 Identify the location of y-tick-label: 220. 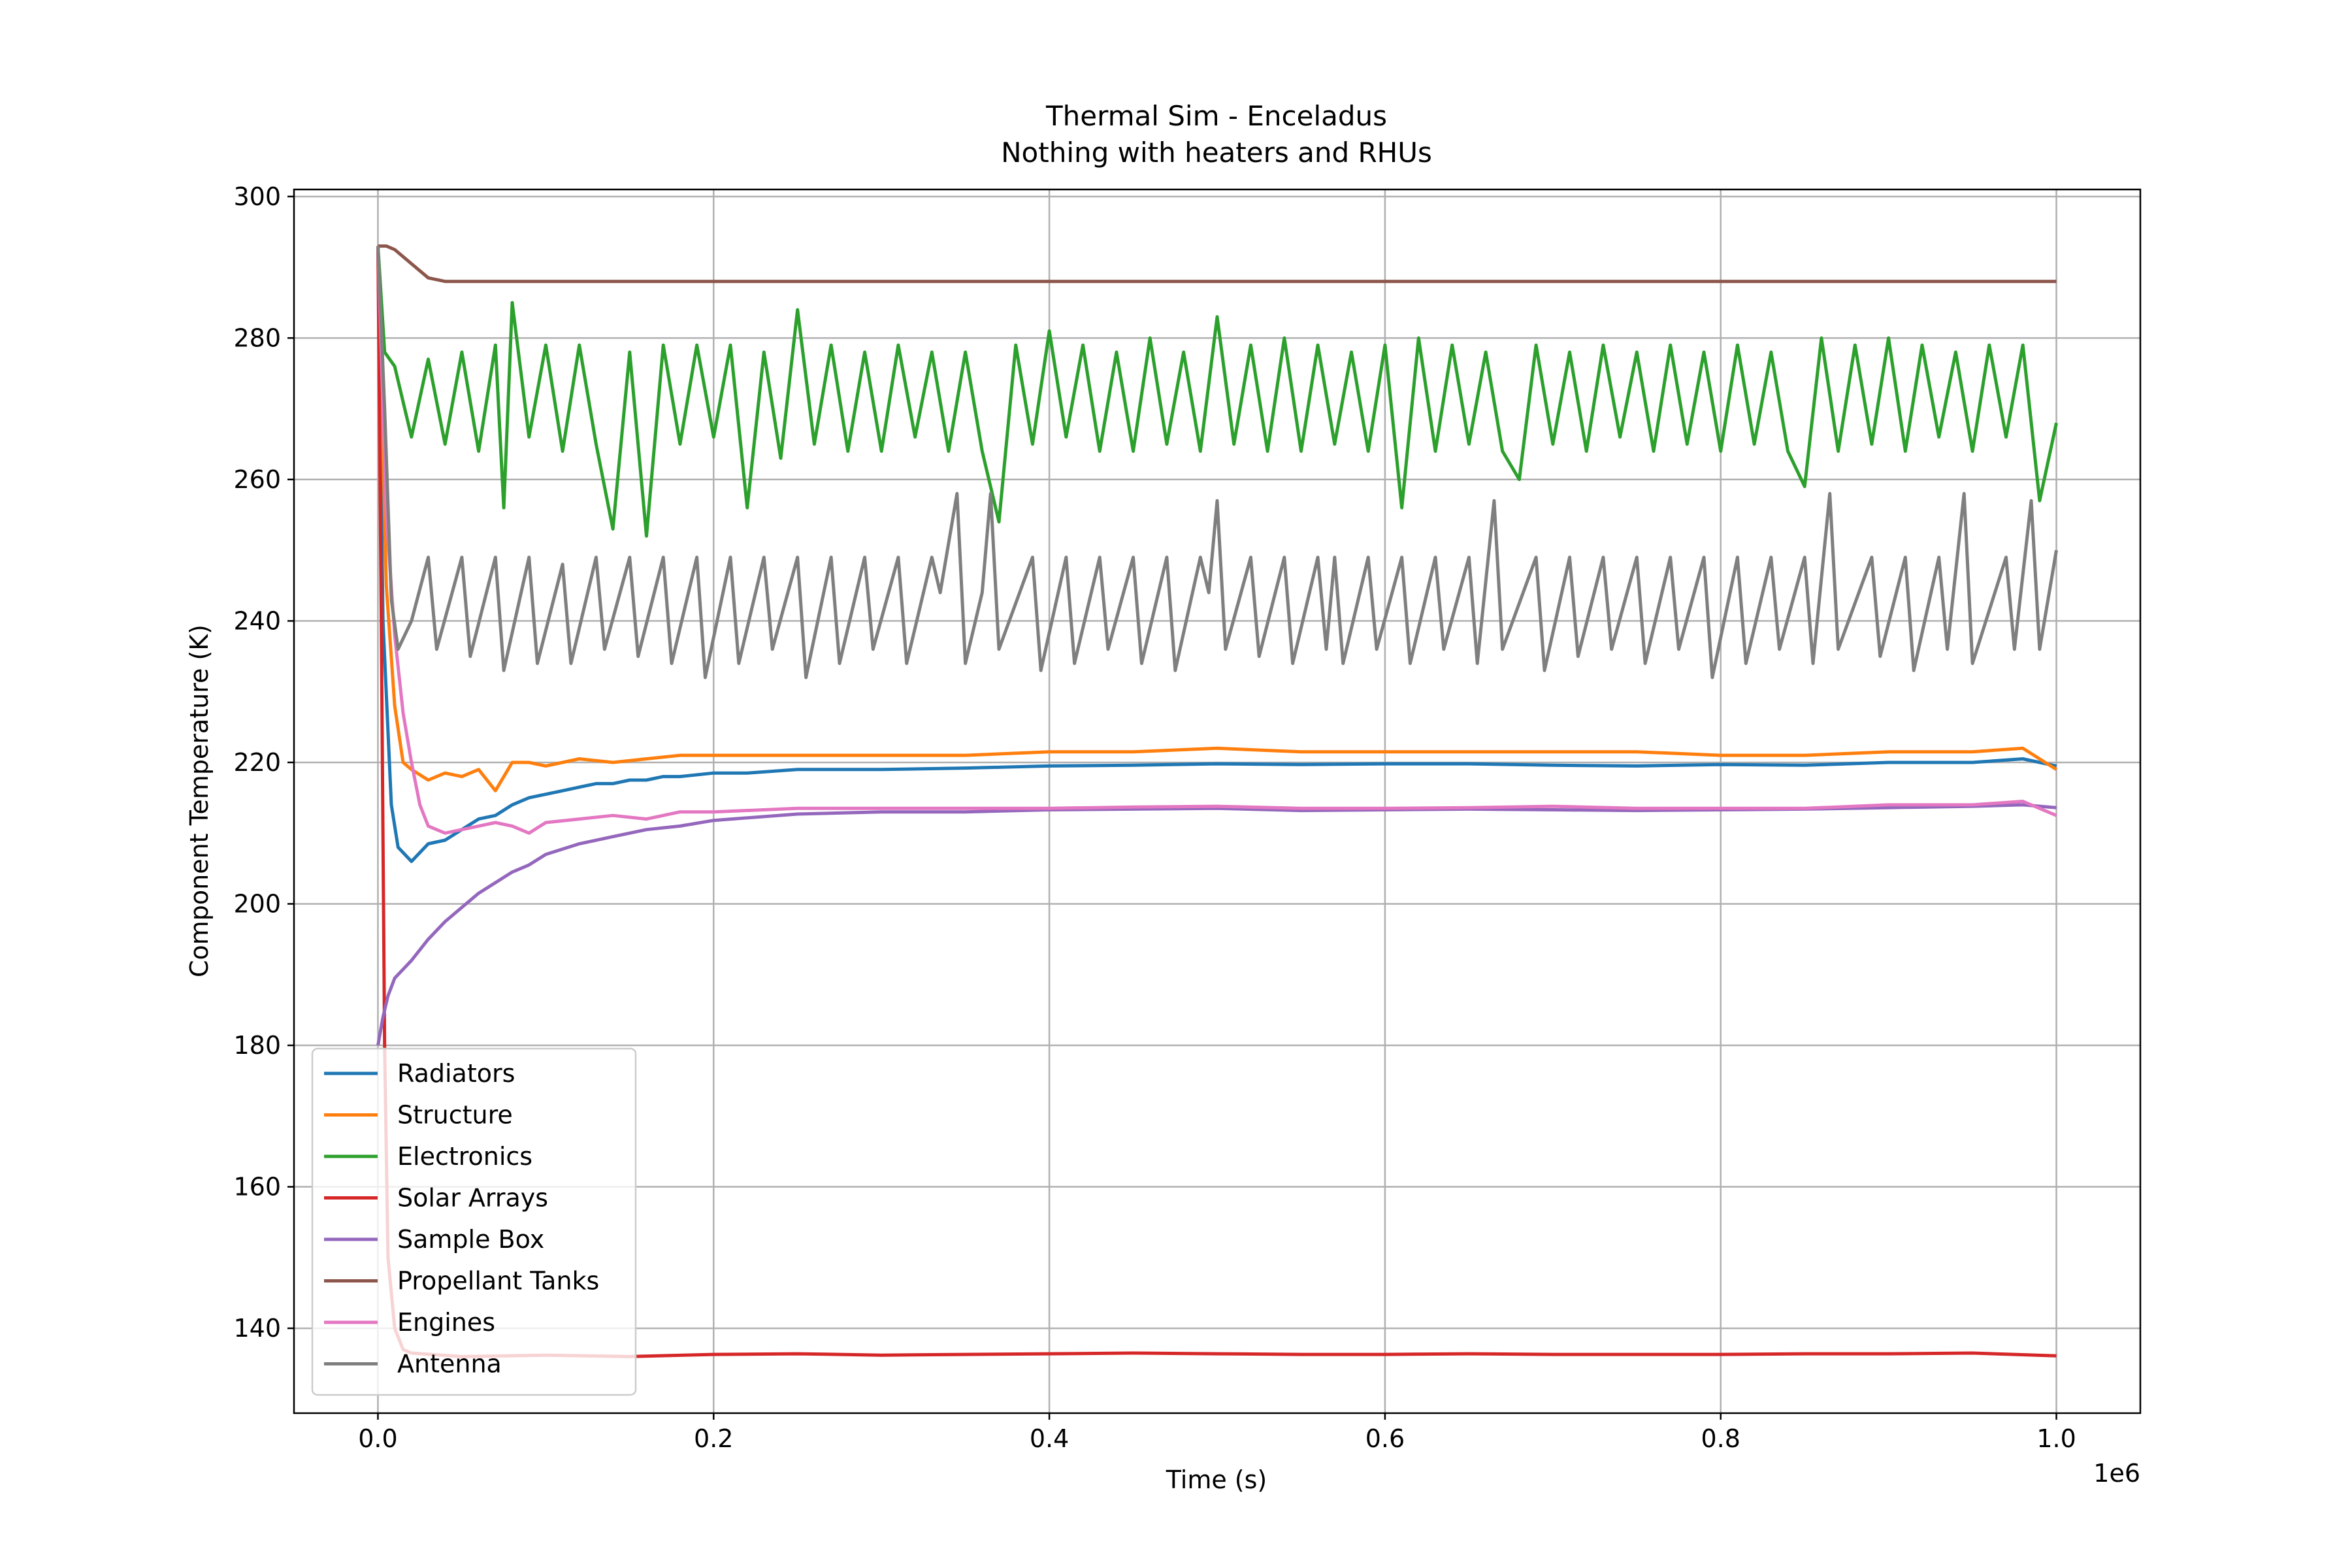
(257, 762).